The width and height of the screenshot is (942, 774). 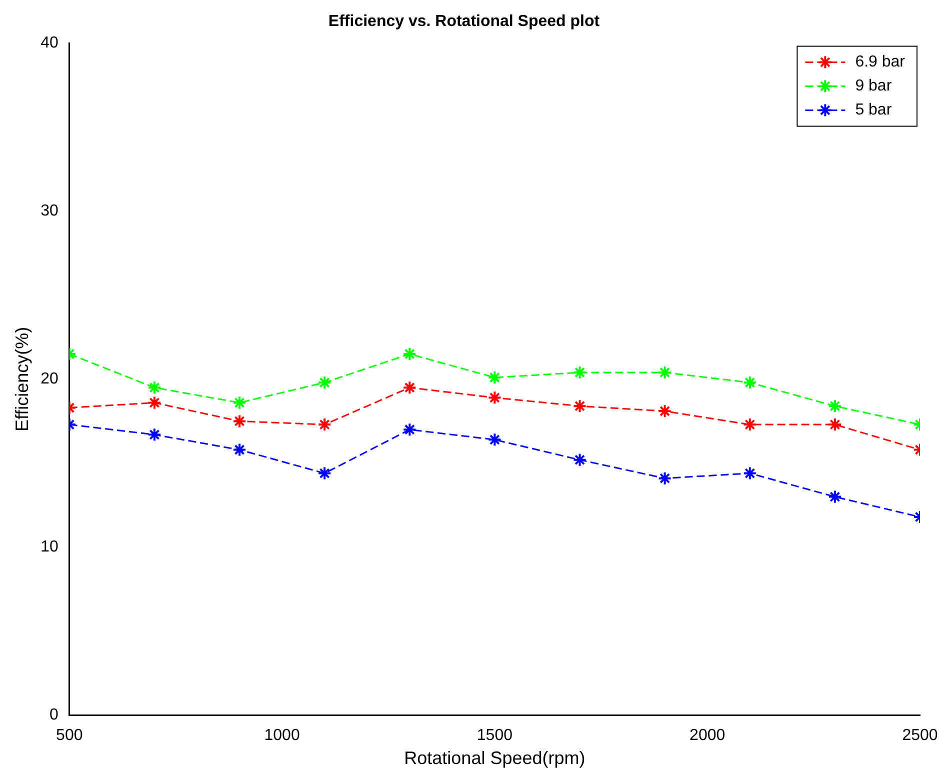 I want to click on x-axis-title: Rotational Speed(rpm), so click(x=495, y=758).